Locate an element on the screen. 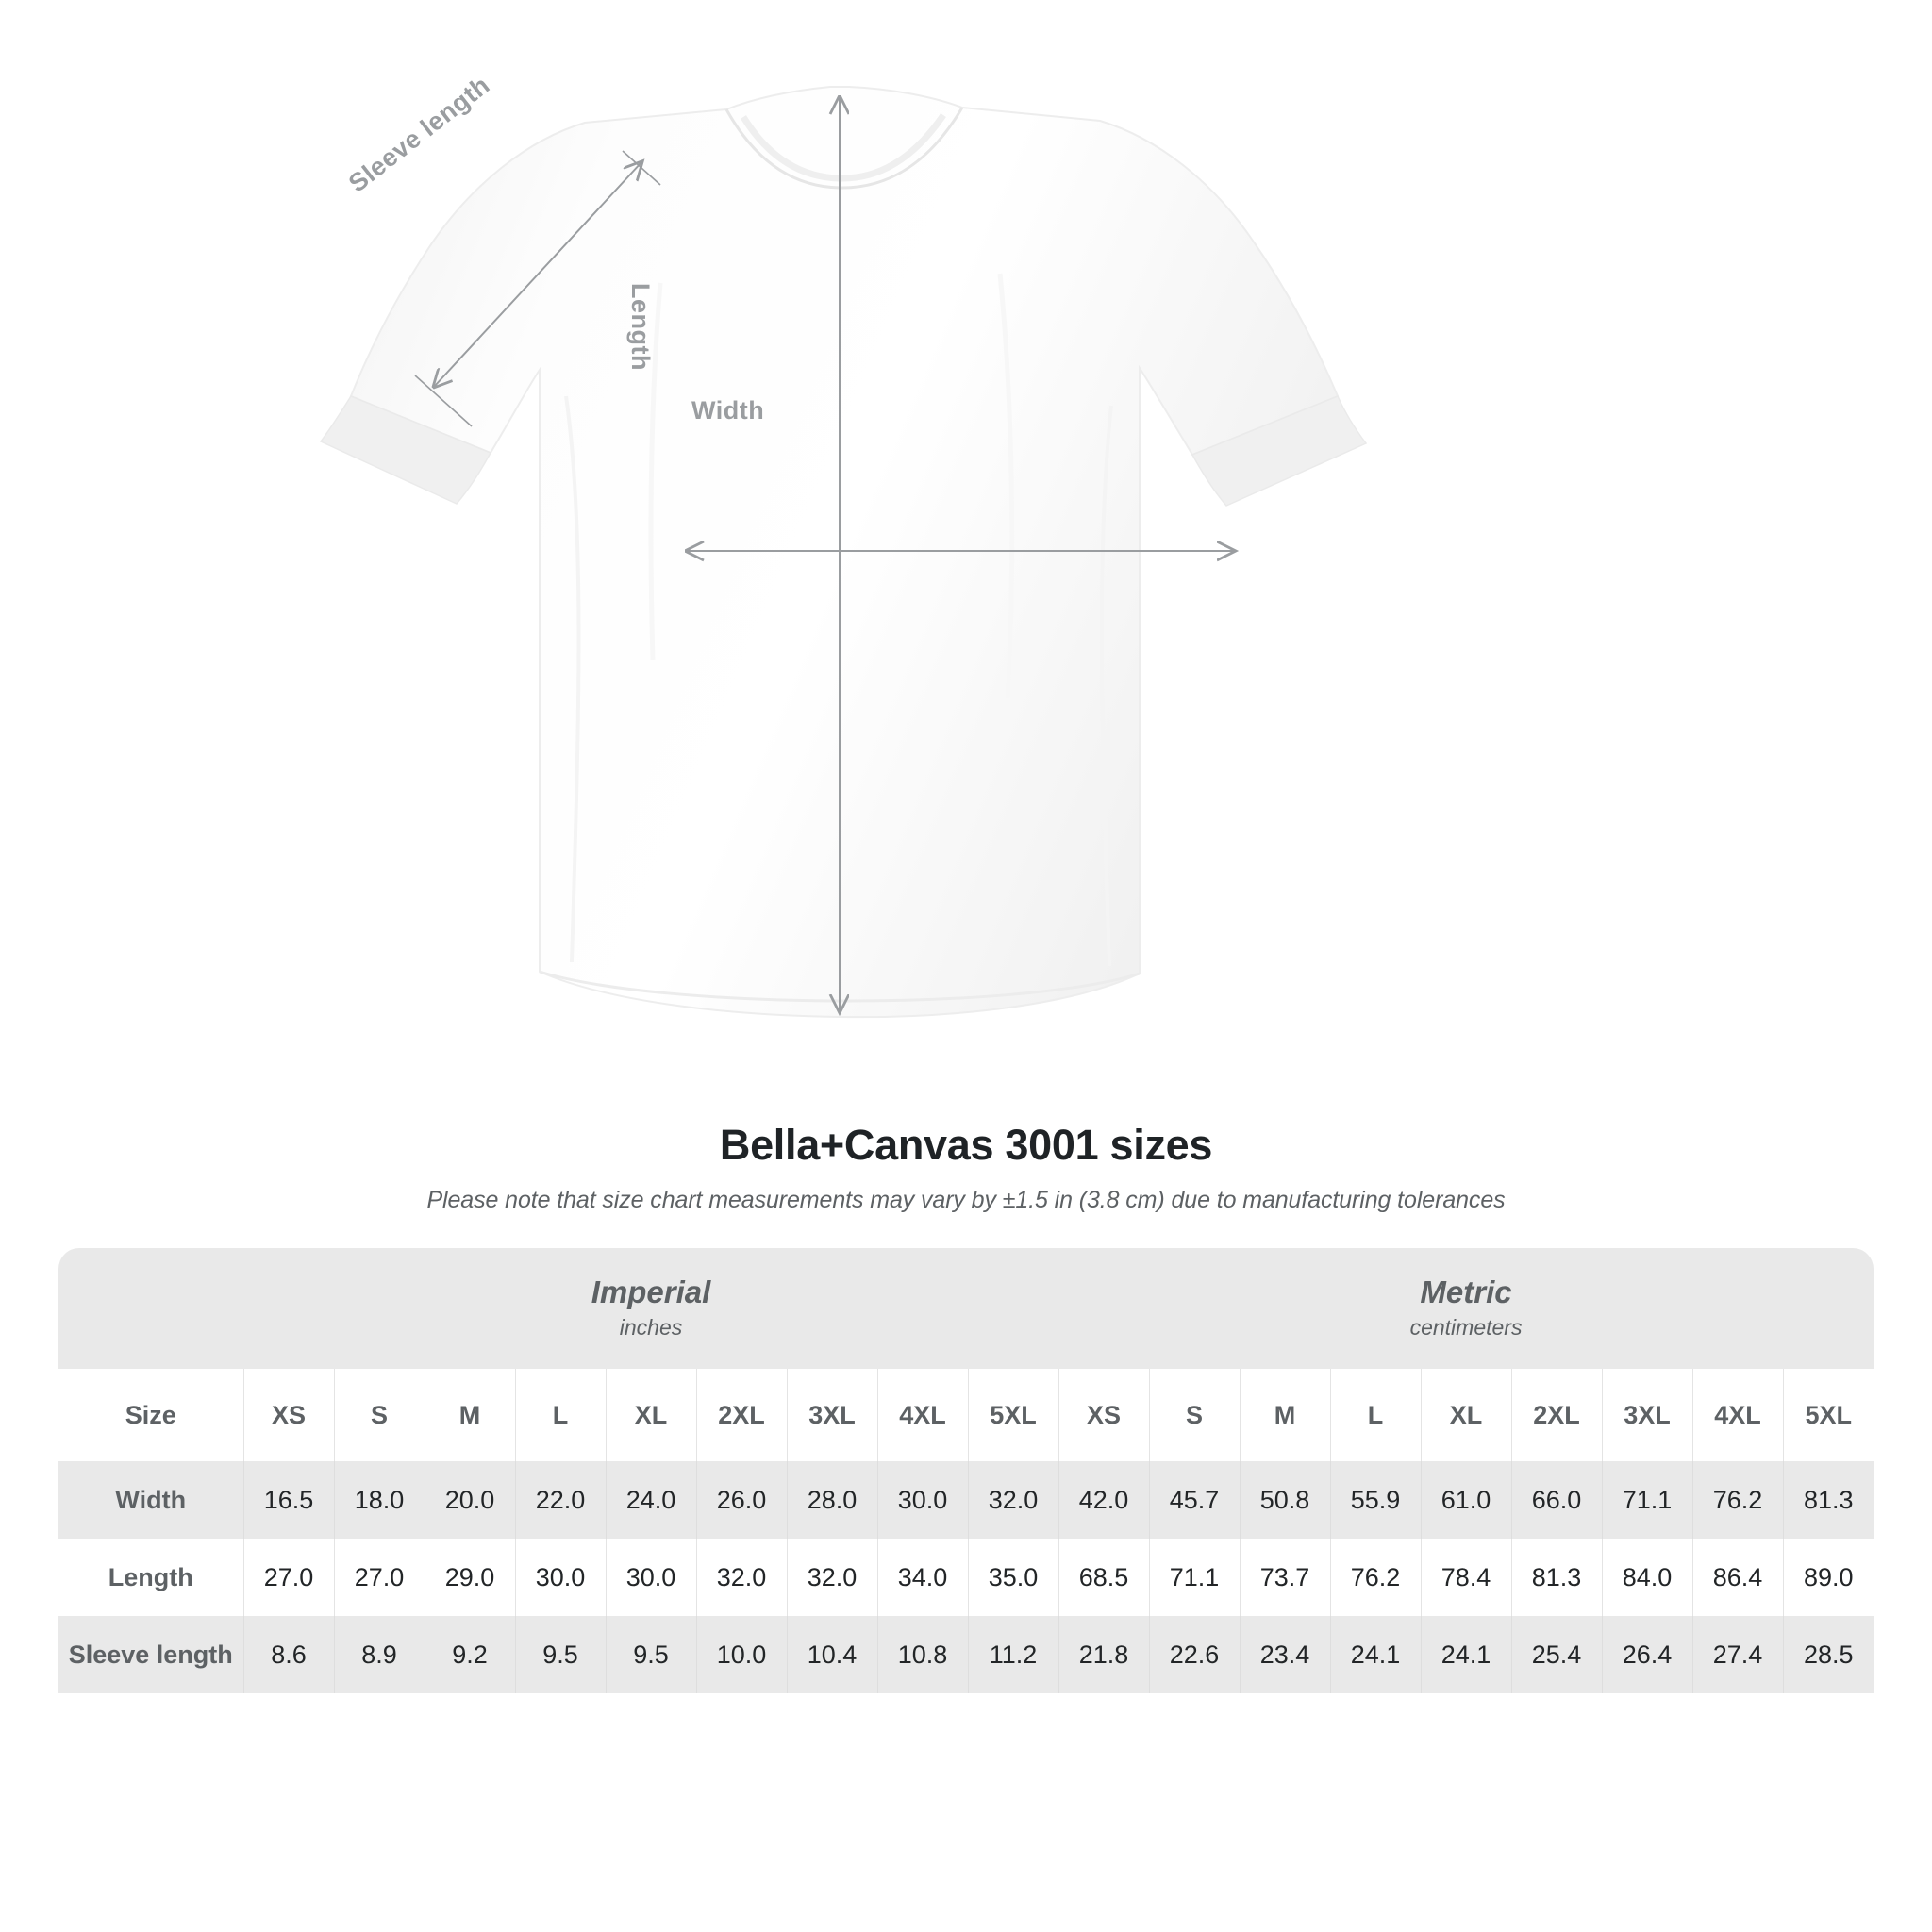  measurement-cell: 61.0 is located at coordinates (1466, 1500).